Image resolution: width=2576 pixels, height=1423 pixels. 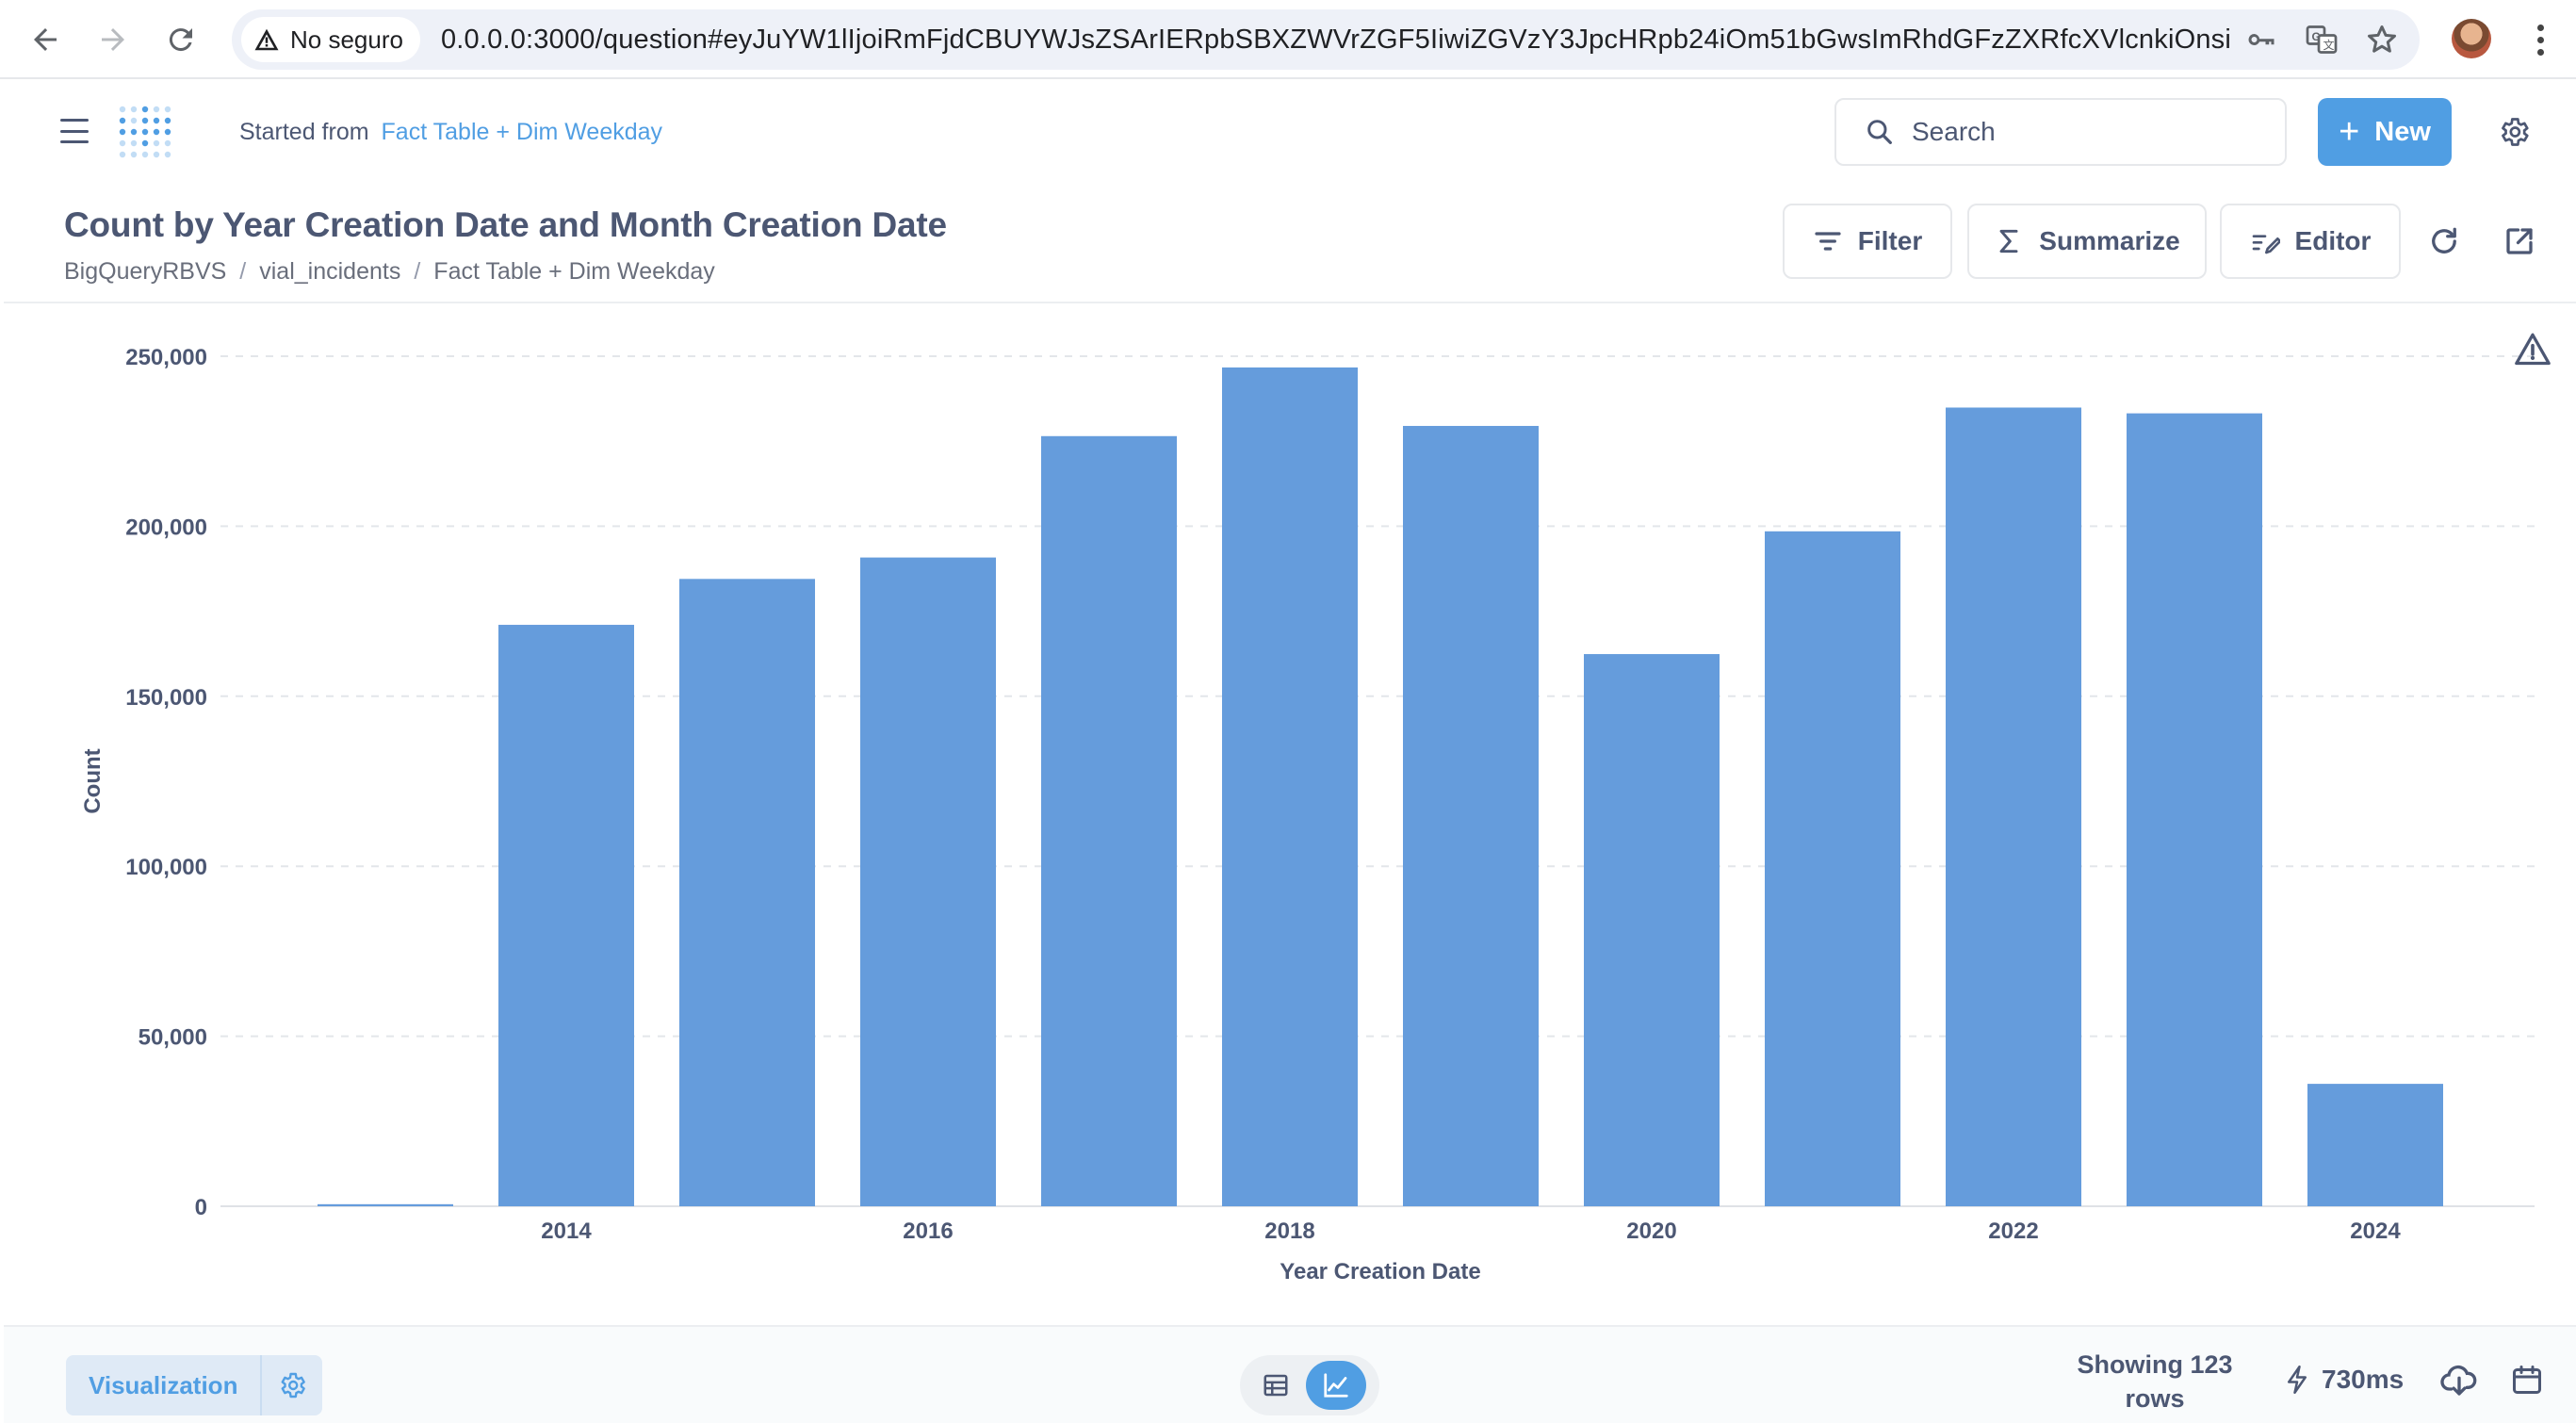 I want to click on timing-label: 730ms, so click(x=2363, y=1379).